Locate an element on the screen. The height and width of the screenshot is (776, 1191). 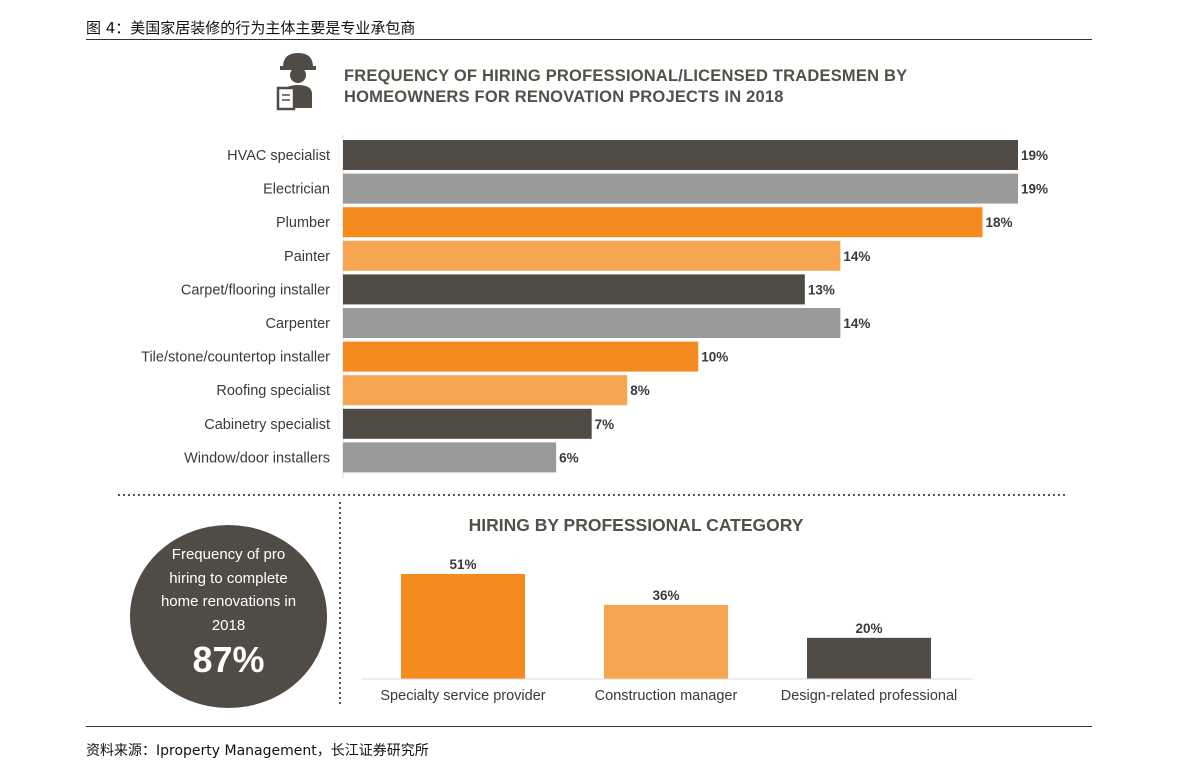
stat-line: 2018 is located at coordinates (228, 625).